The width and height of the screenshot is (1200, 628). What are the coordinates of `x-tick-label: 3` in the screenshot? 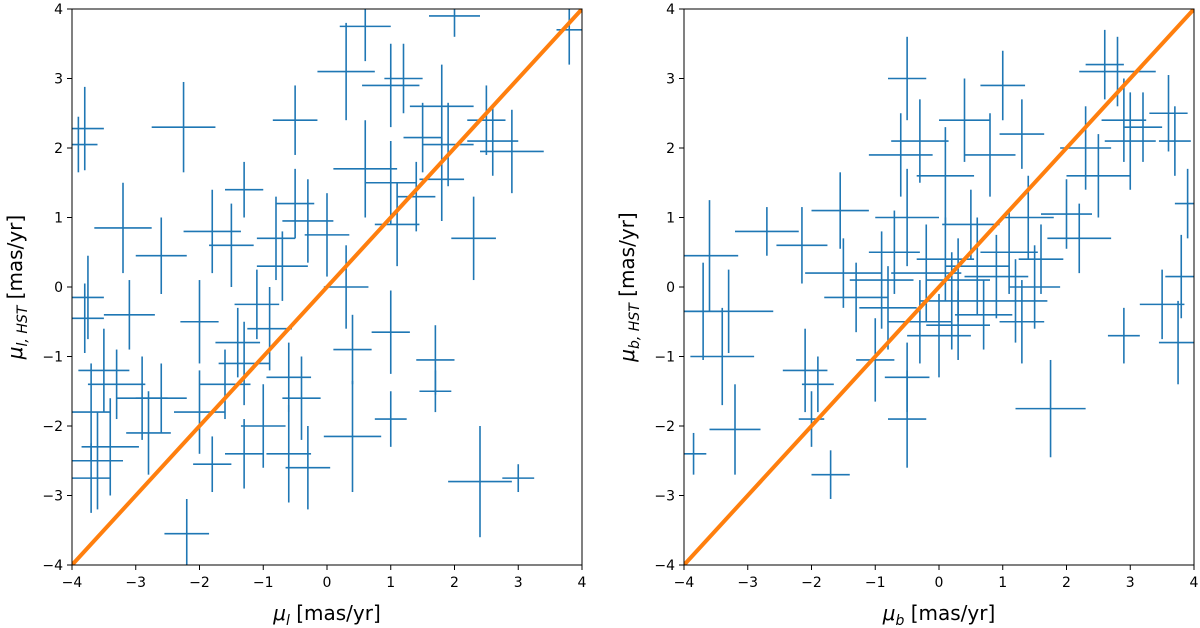 It's located at (518, 583).